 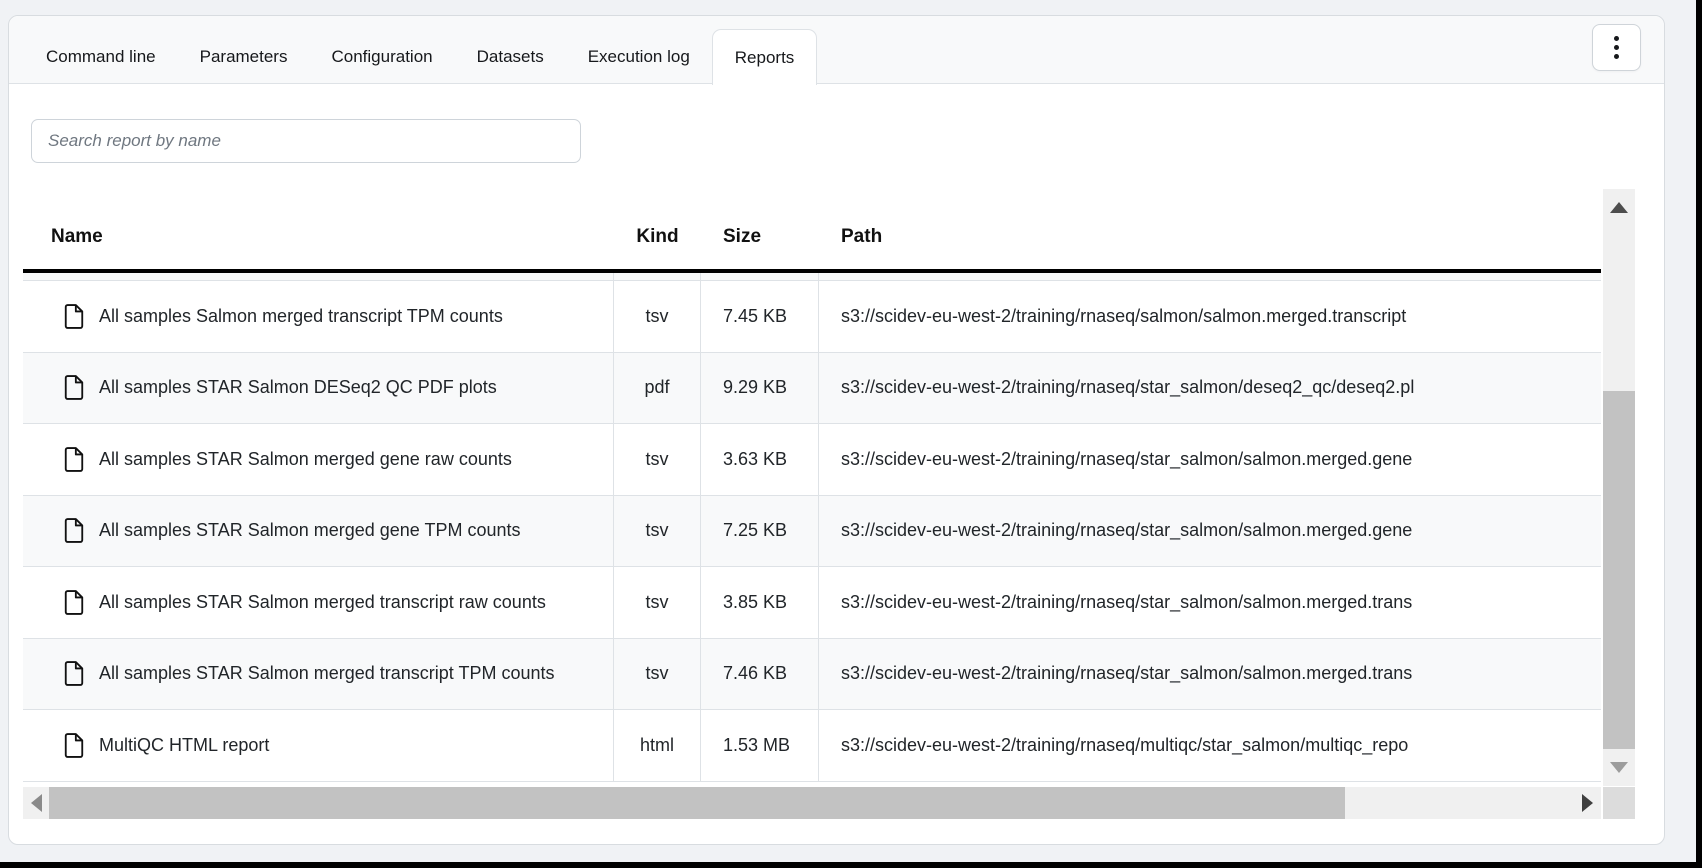 I want to click on horizontal-scrollbar, so click(x=812, y=803).